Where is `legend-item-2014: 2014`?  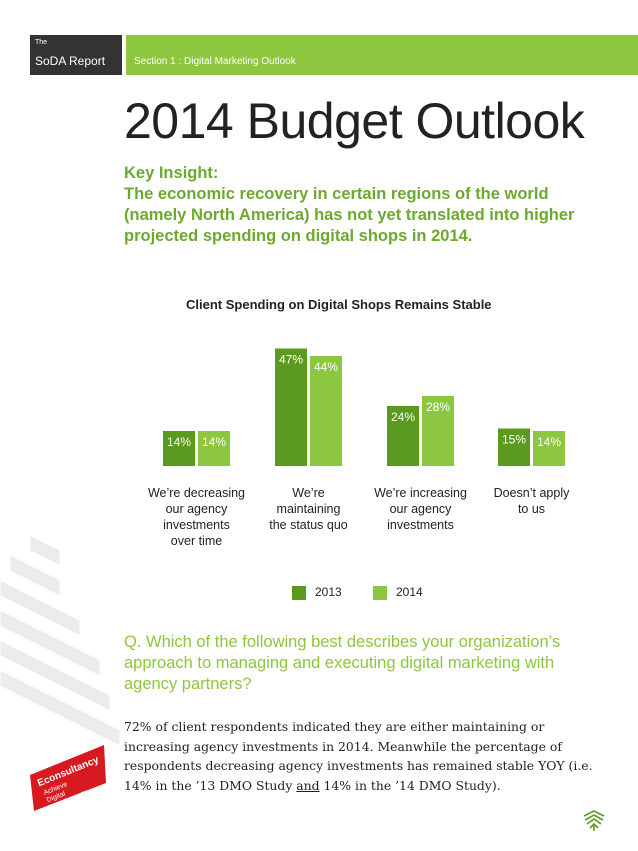
legend-item-2014: 2014 is located at coordinates (398, 592).